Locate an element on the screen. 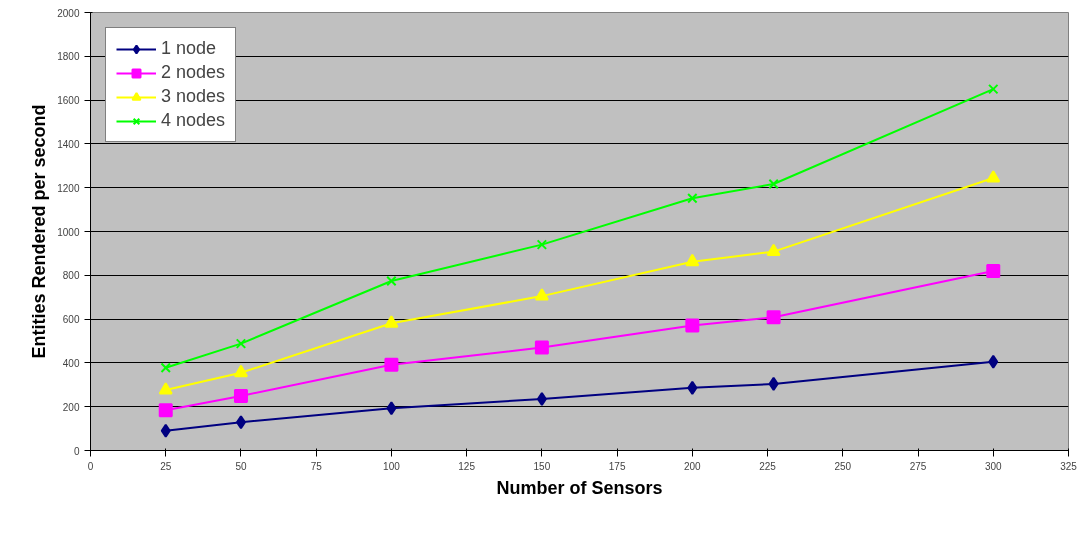 The height and width of the screenshot is (533, 1083). legend-label: 1 node is located at coordinates (189, 48).